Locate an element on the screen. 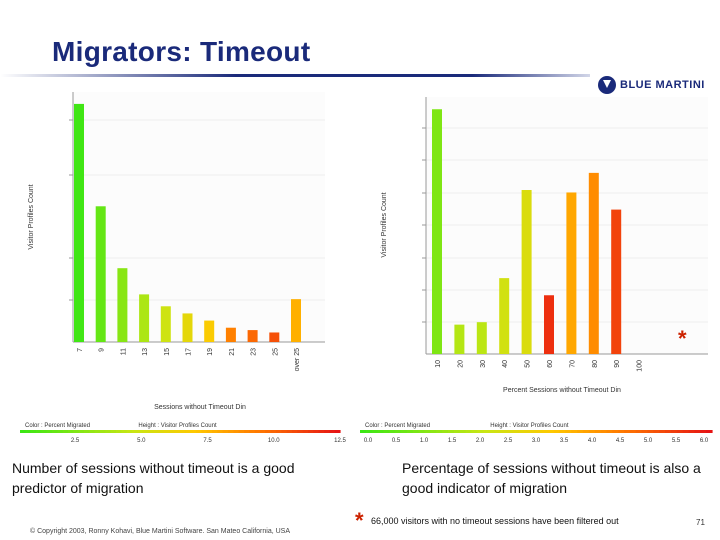 This screenshot has height=540, width=720. x-tick-label: 20 is located at coordinates (460, 364).